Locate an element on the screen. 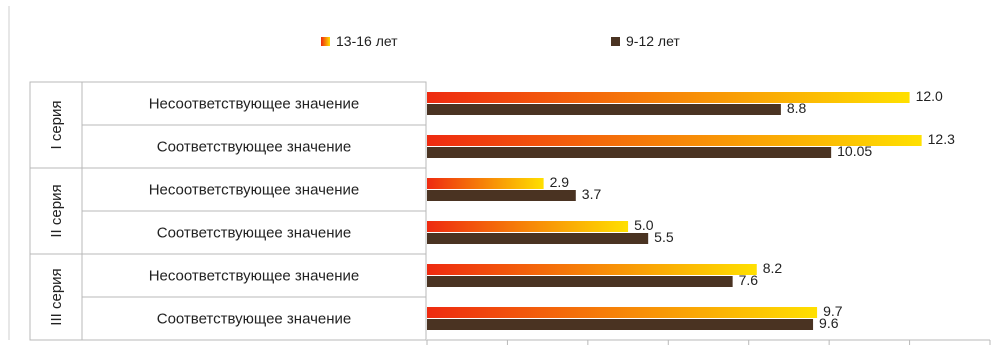  value-axis-ticks is located at coordinates (708, 342).